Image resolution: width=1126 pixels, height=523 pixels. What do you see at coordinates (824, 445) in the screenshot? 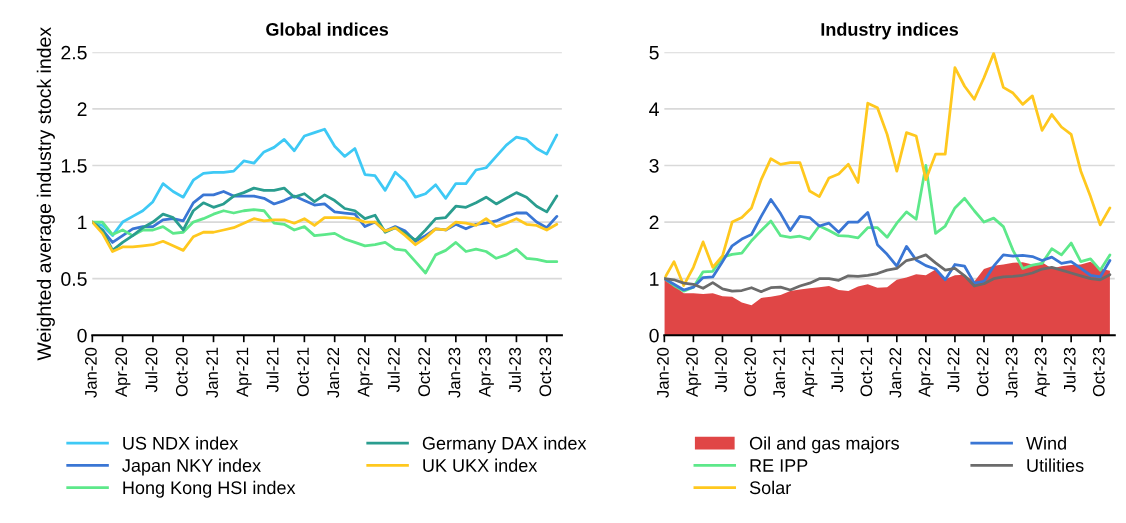
I see `legend-label: Oil and gas majors` at bounding box center [824, 445].